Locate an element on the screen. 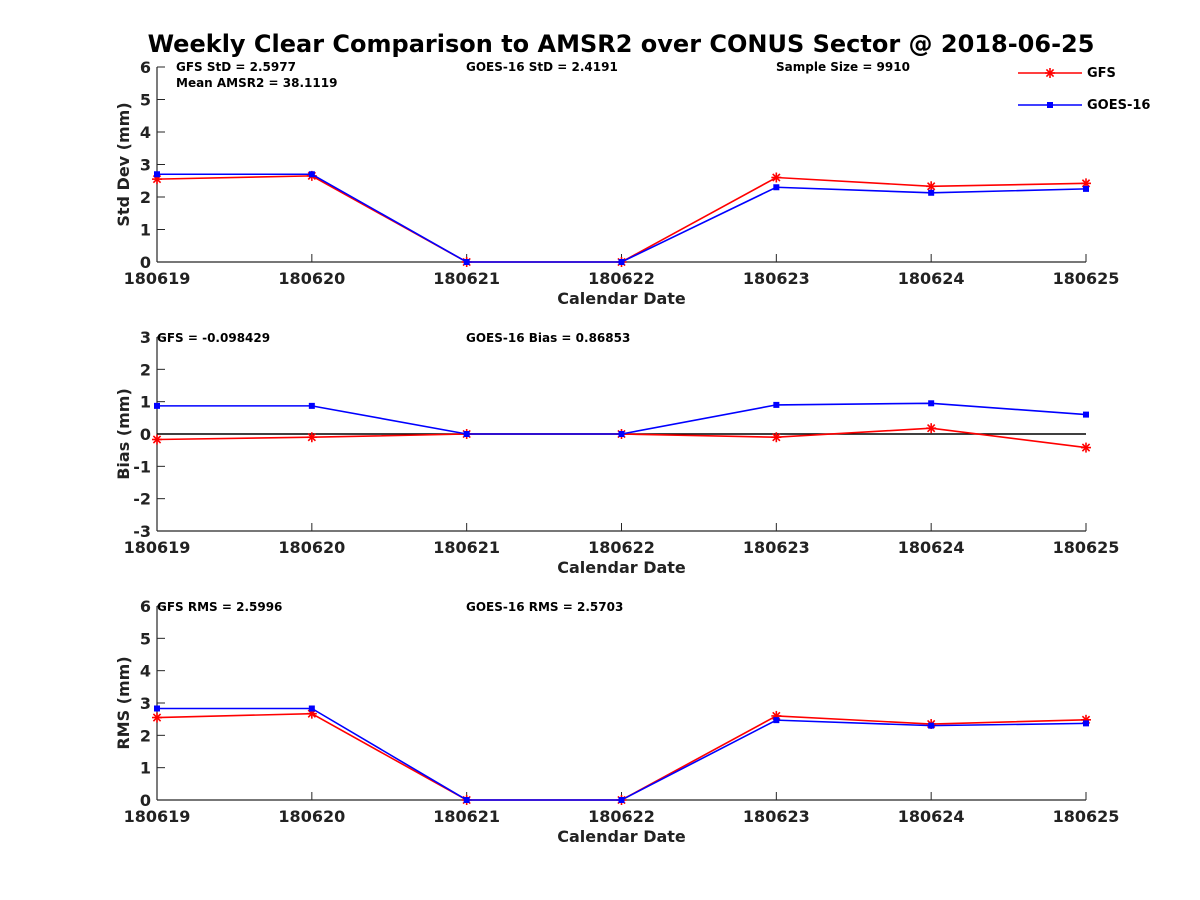 Image resolution: width=1200 pixels, height=900 pixels. legend-goes16-swatch is located at coordinates (1050, 105).